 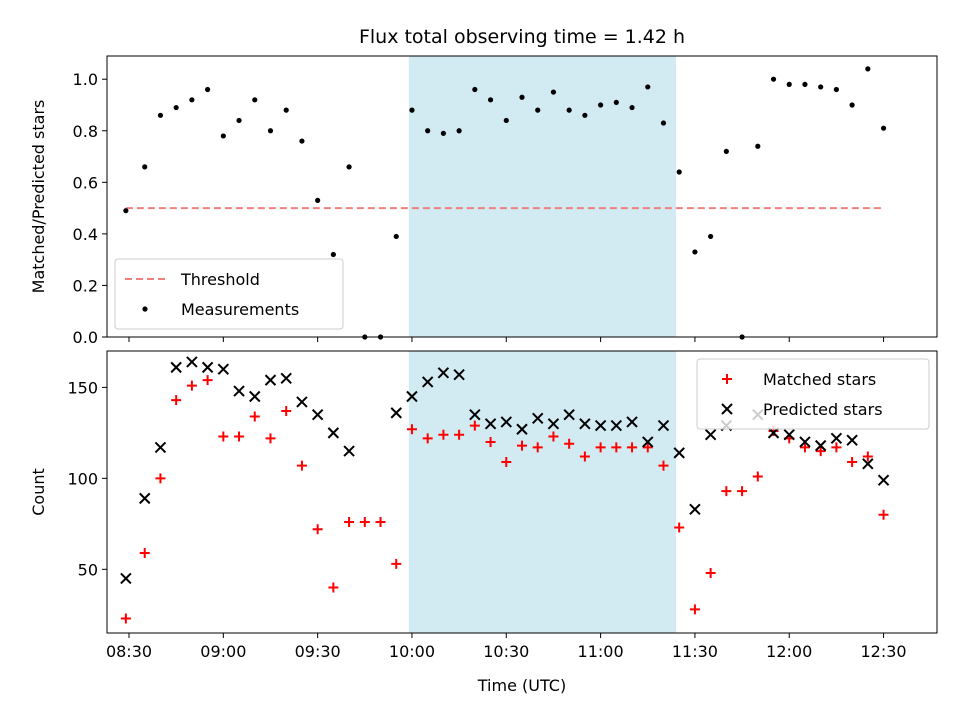 I want to click on count-legend-label-1: Predicted stars, so click(x=823, y=409).